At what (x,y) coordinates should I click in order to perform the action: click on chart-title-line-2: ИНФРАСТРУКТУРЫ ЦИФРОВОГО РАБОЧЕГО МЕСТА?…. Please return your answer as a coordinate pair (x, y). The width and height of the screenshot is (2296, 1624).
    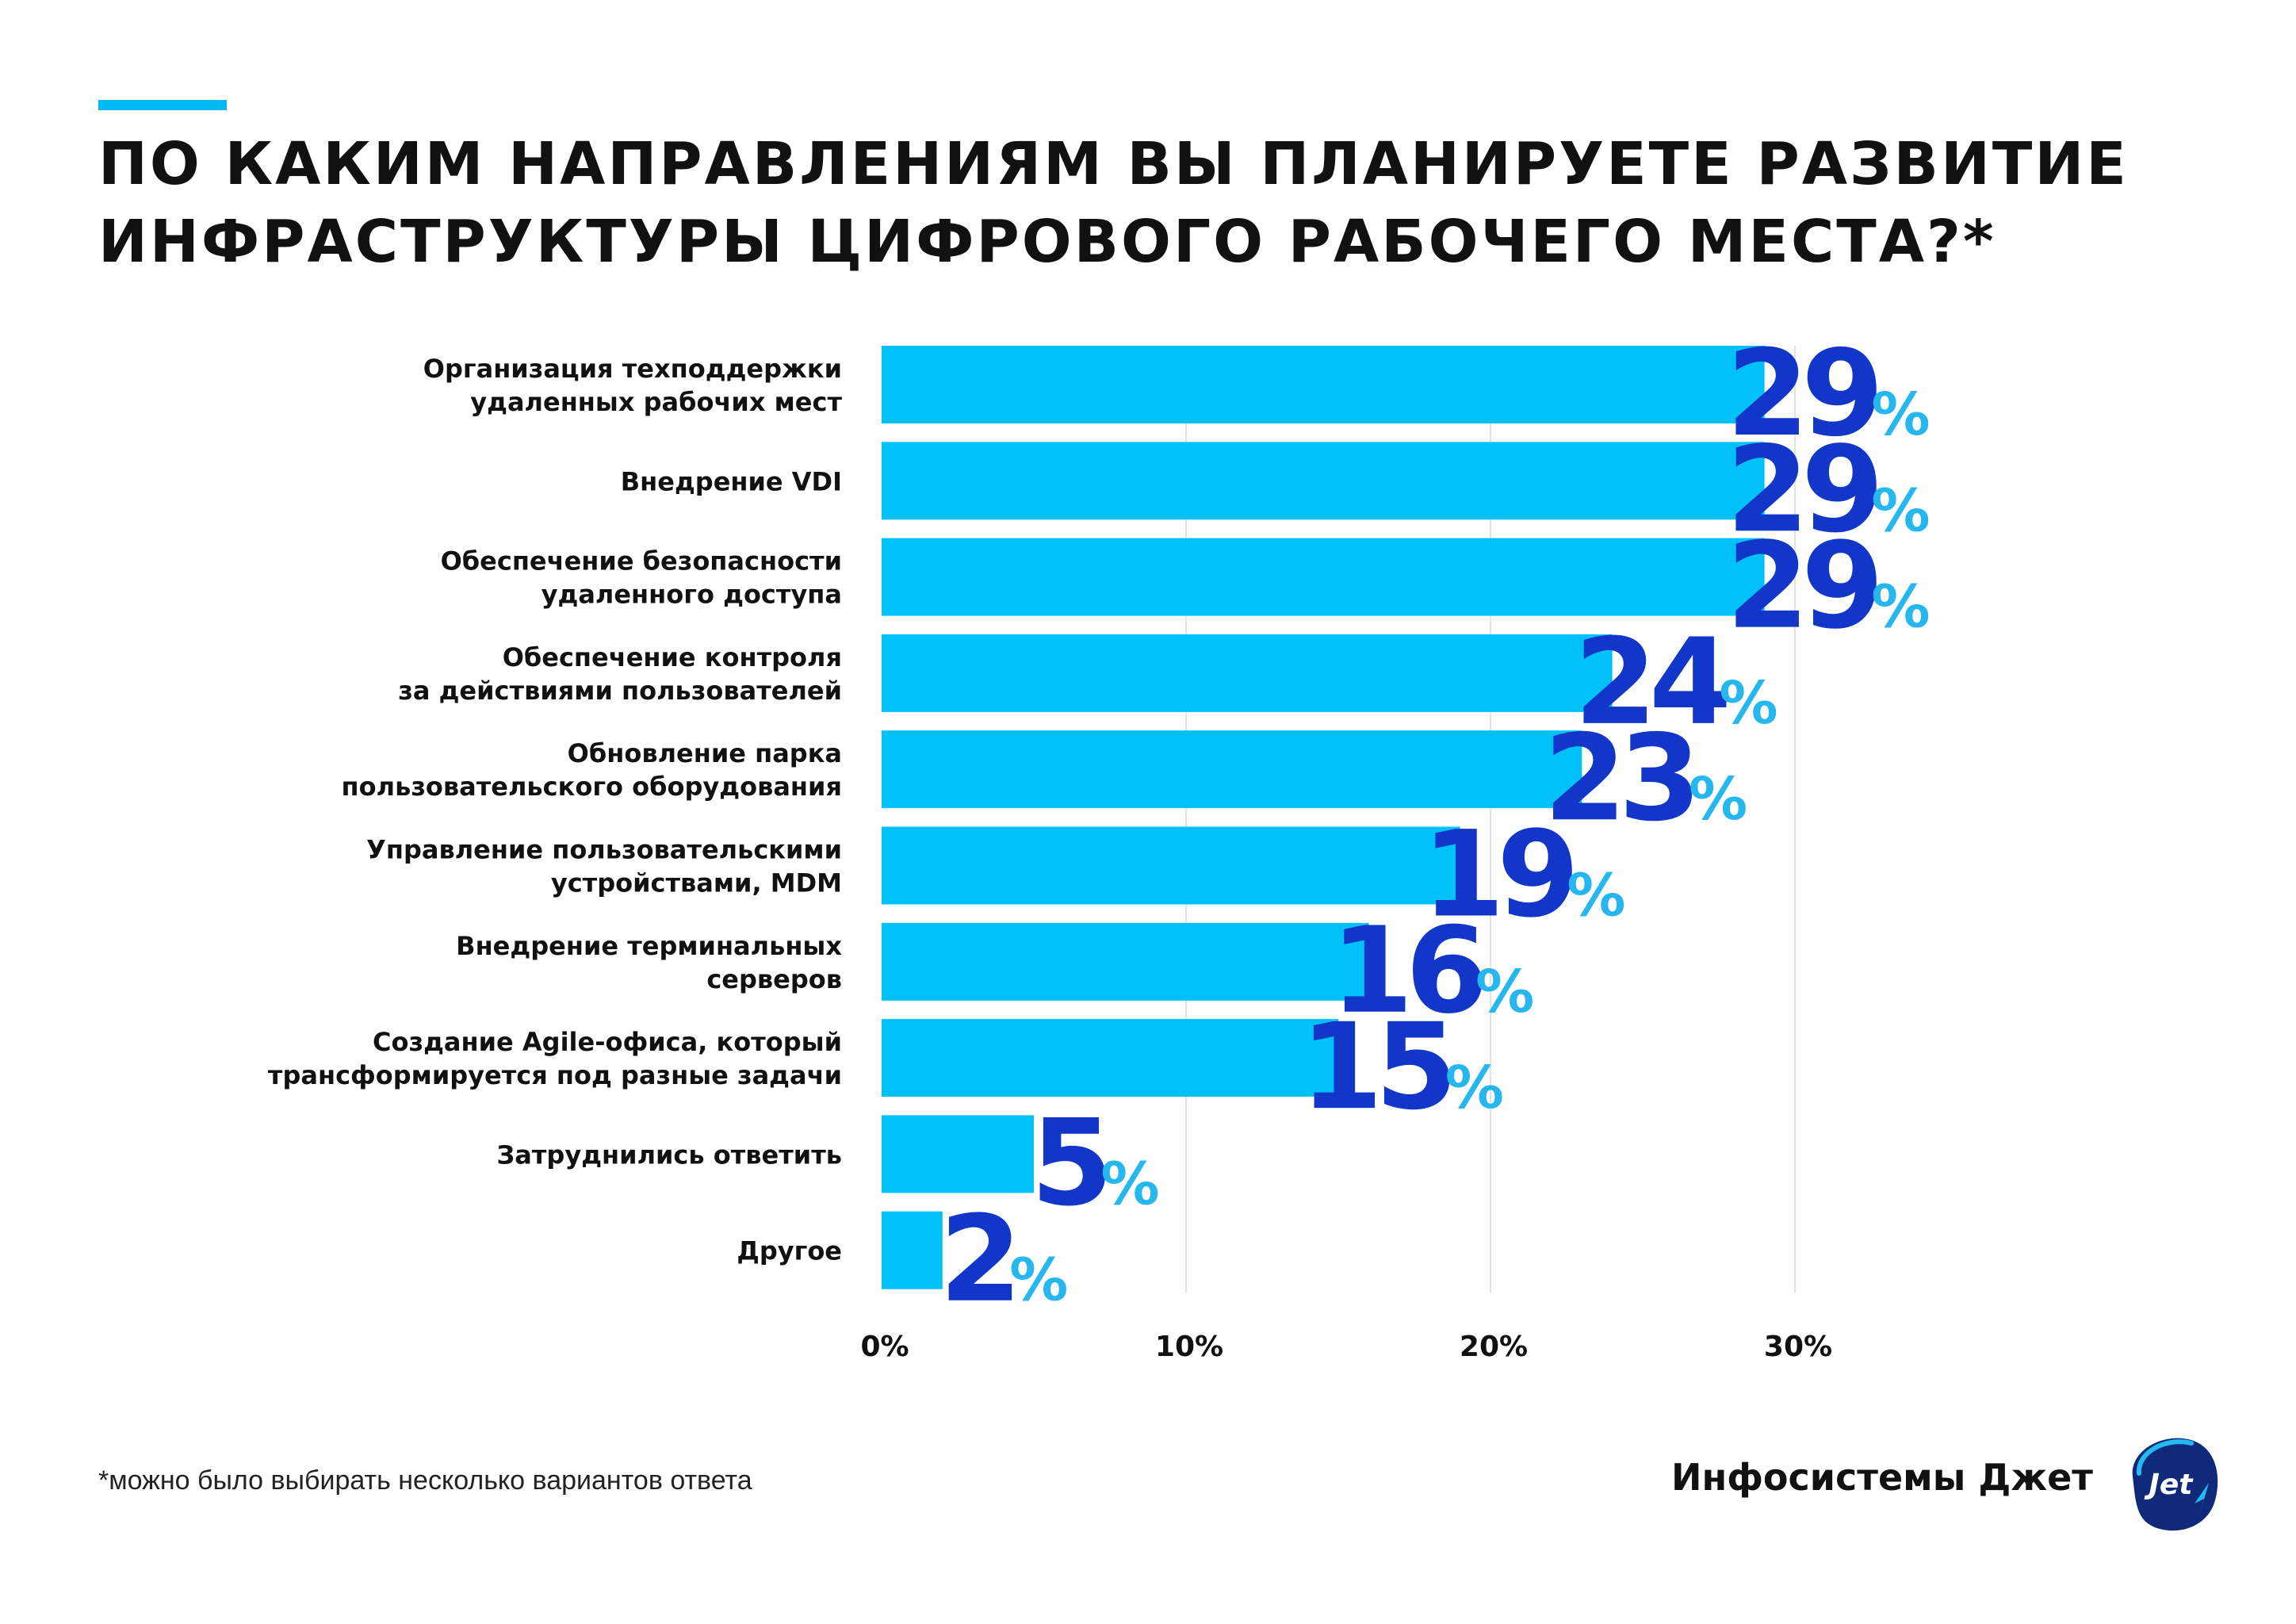
    Looking at the image, I should click on (1047, 242).